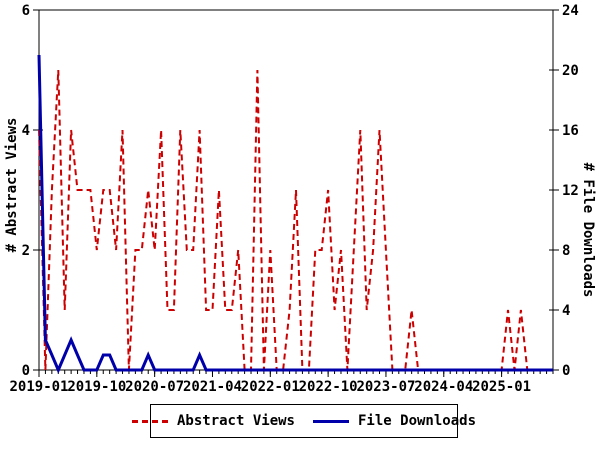 This screenshot has width=600, height=450. I want to click on abstract-views-legend-label: Abstract Views, so click(235, 421).